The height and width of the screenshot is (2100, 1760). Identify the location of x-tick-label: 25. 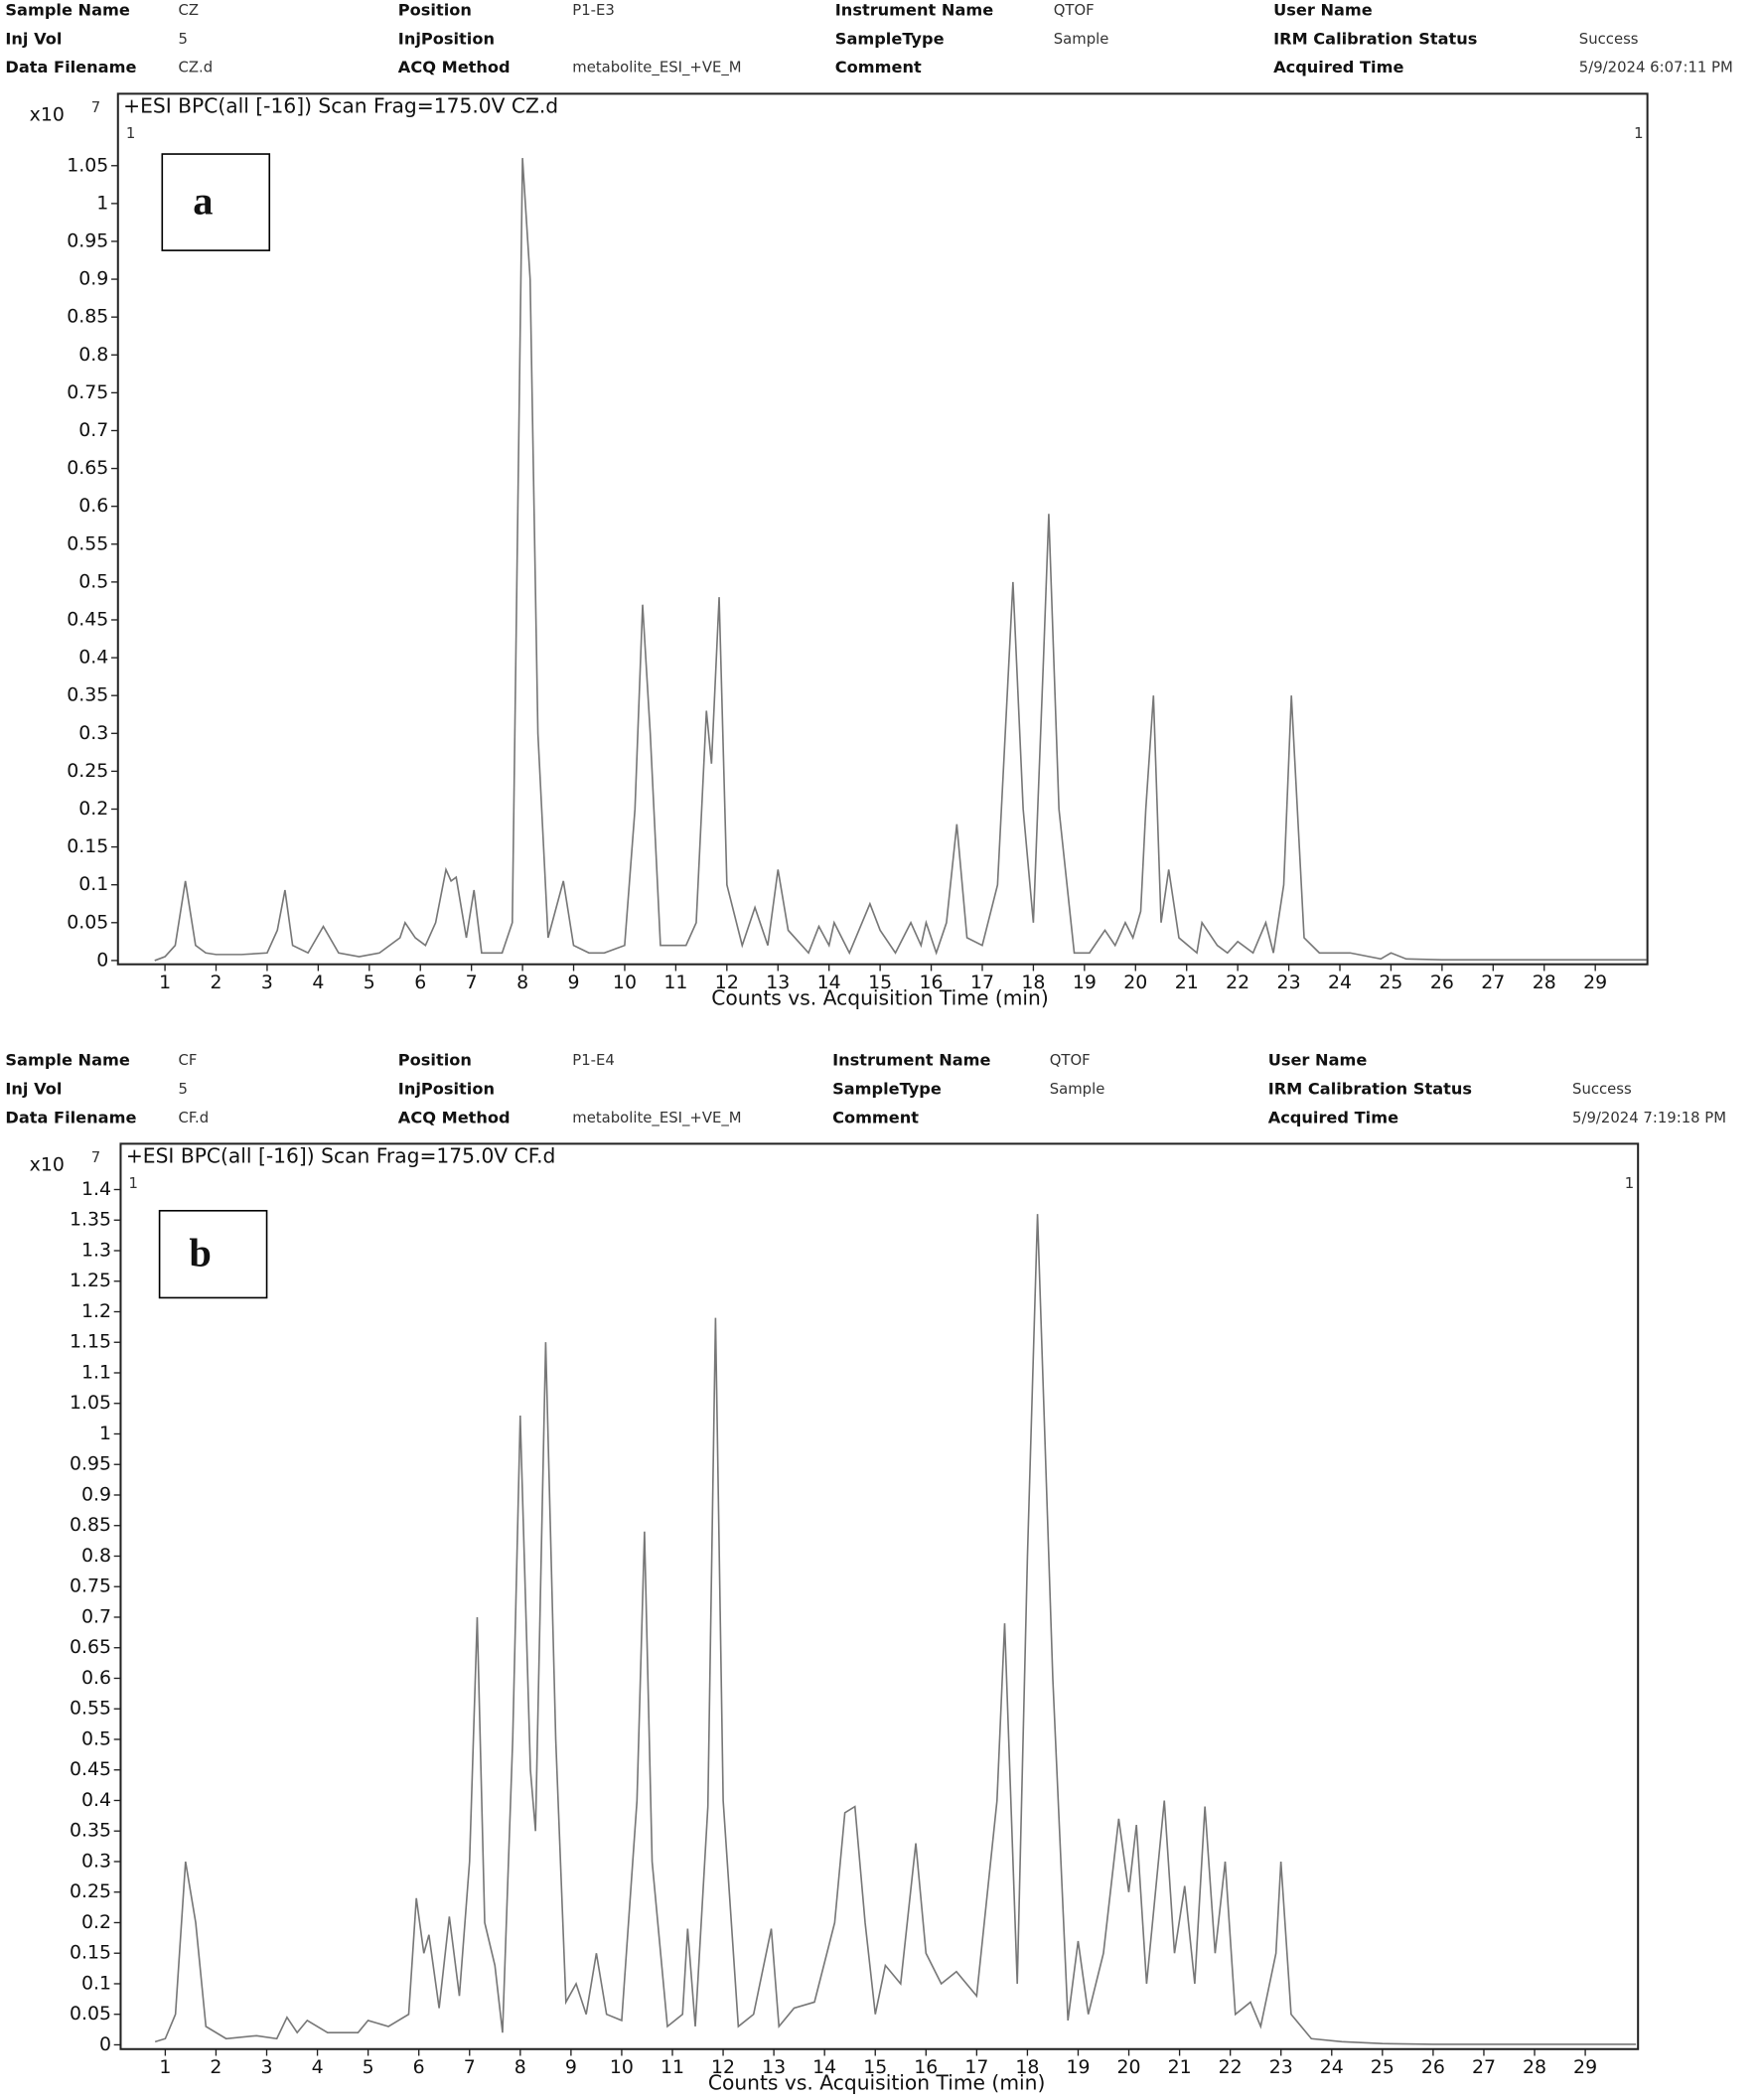
(1390, 982).